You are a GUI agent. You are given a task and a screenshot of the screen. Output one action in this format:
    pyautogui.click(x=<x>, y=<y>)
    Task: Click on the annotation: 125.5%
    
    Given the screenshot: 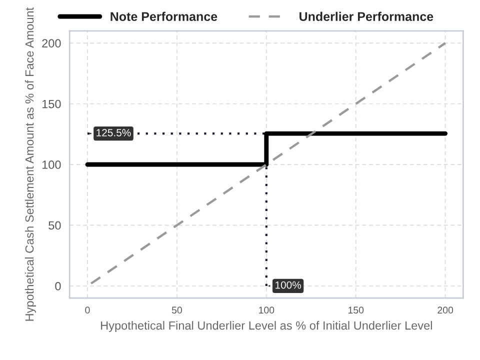 What is the action you would take?
    pyautogui.click(x=113, y=132)
    